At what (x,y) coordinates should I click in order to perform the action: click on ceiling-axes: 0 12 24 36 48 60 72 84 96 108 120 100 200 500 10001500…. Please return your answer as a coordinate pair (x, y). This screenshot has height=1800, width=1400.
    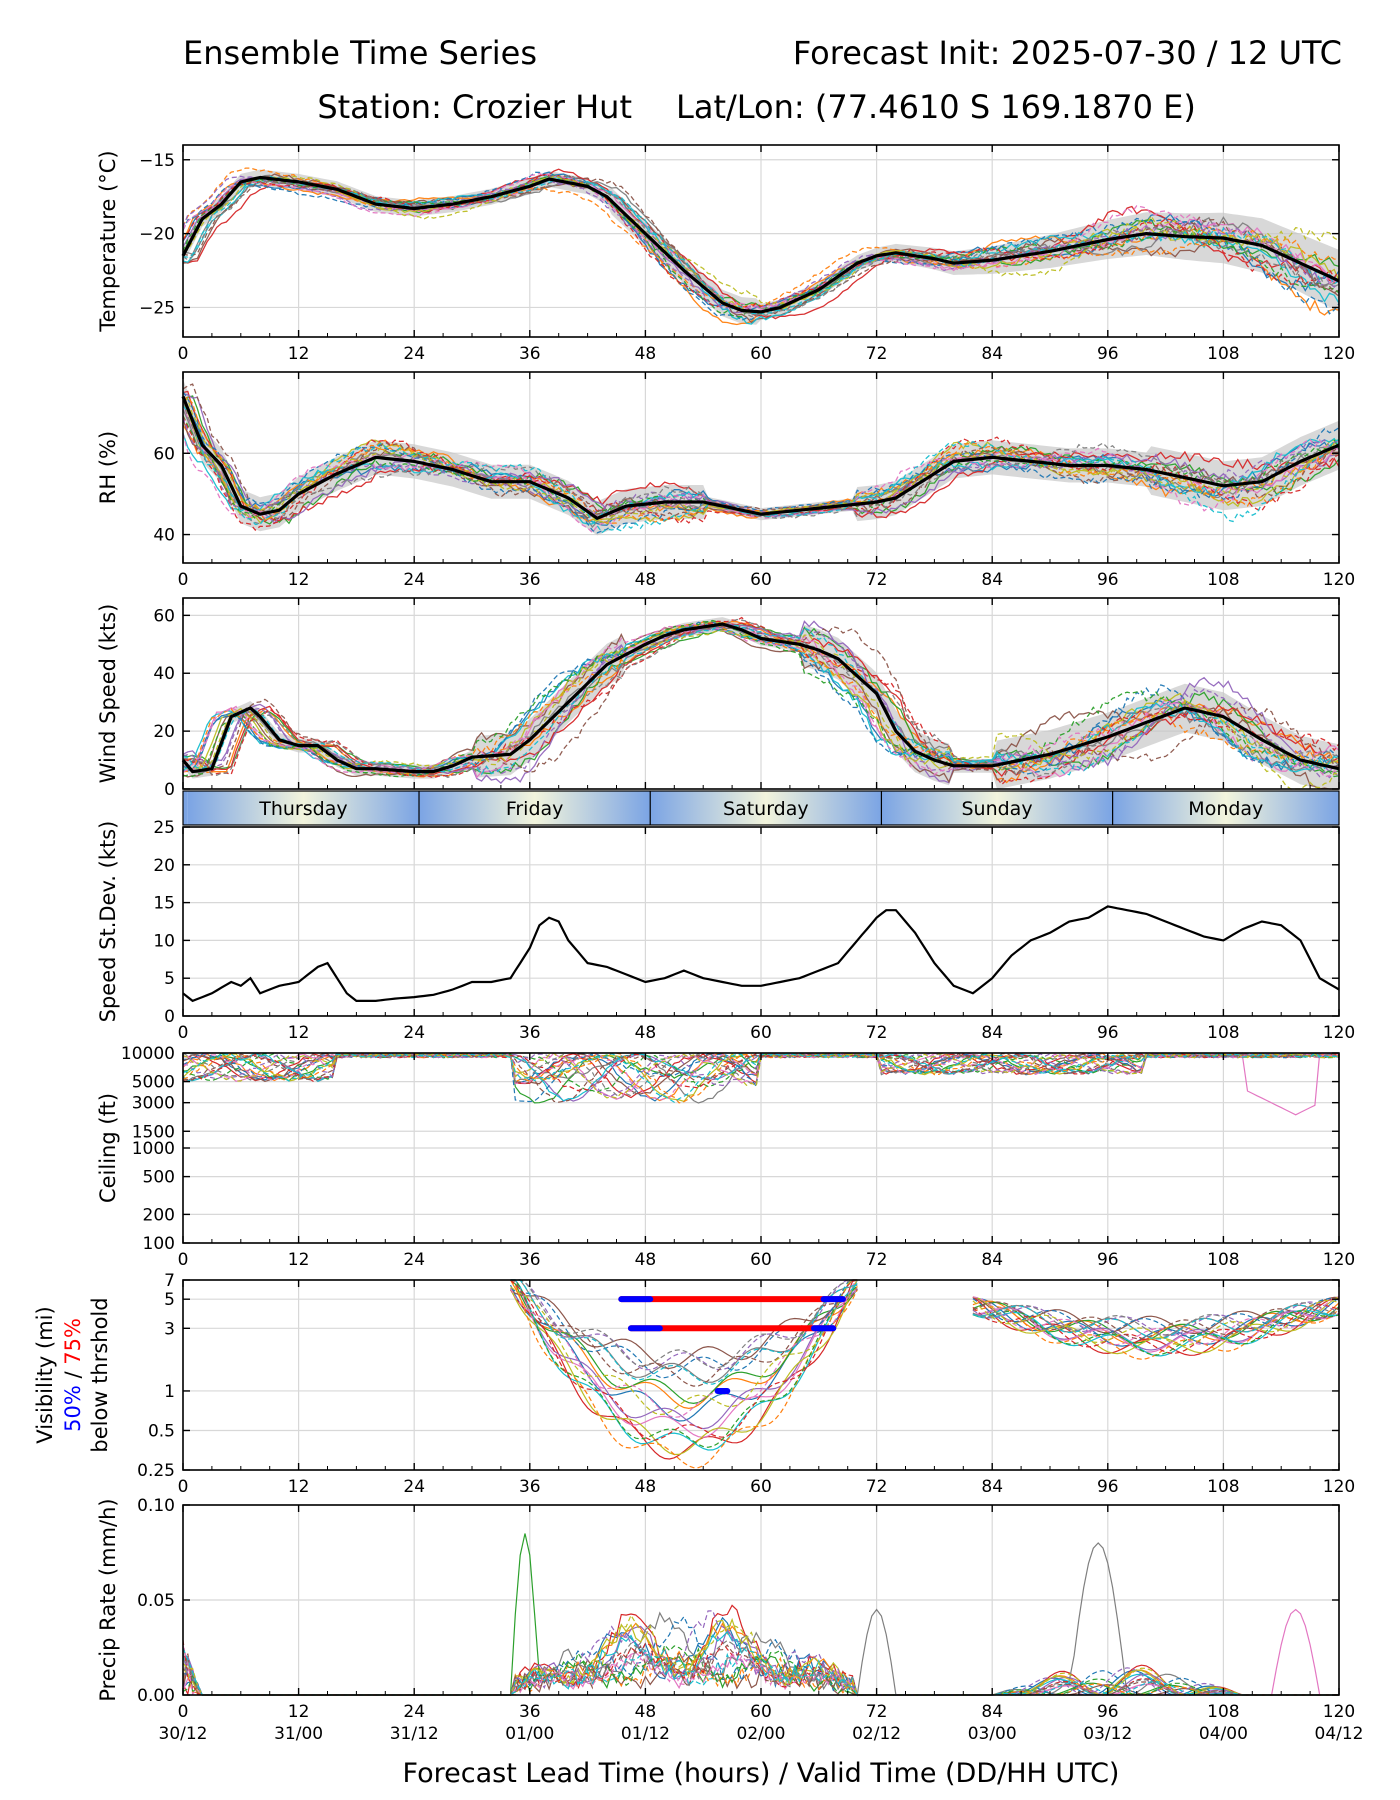
    Looking at the image, I should click on (725, 1157).